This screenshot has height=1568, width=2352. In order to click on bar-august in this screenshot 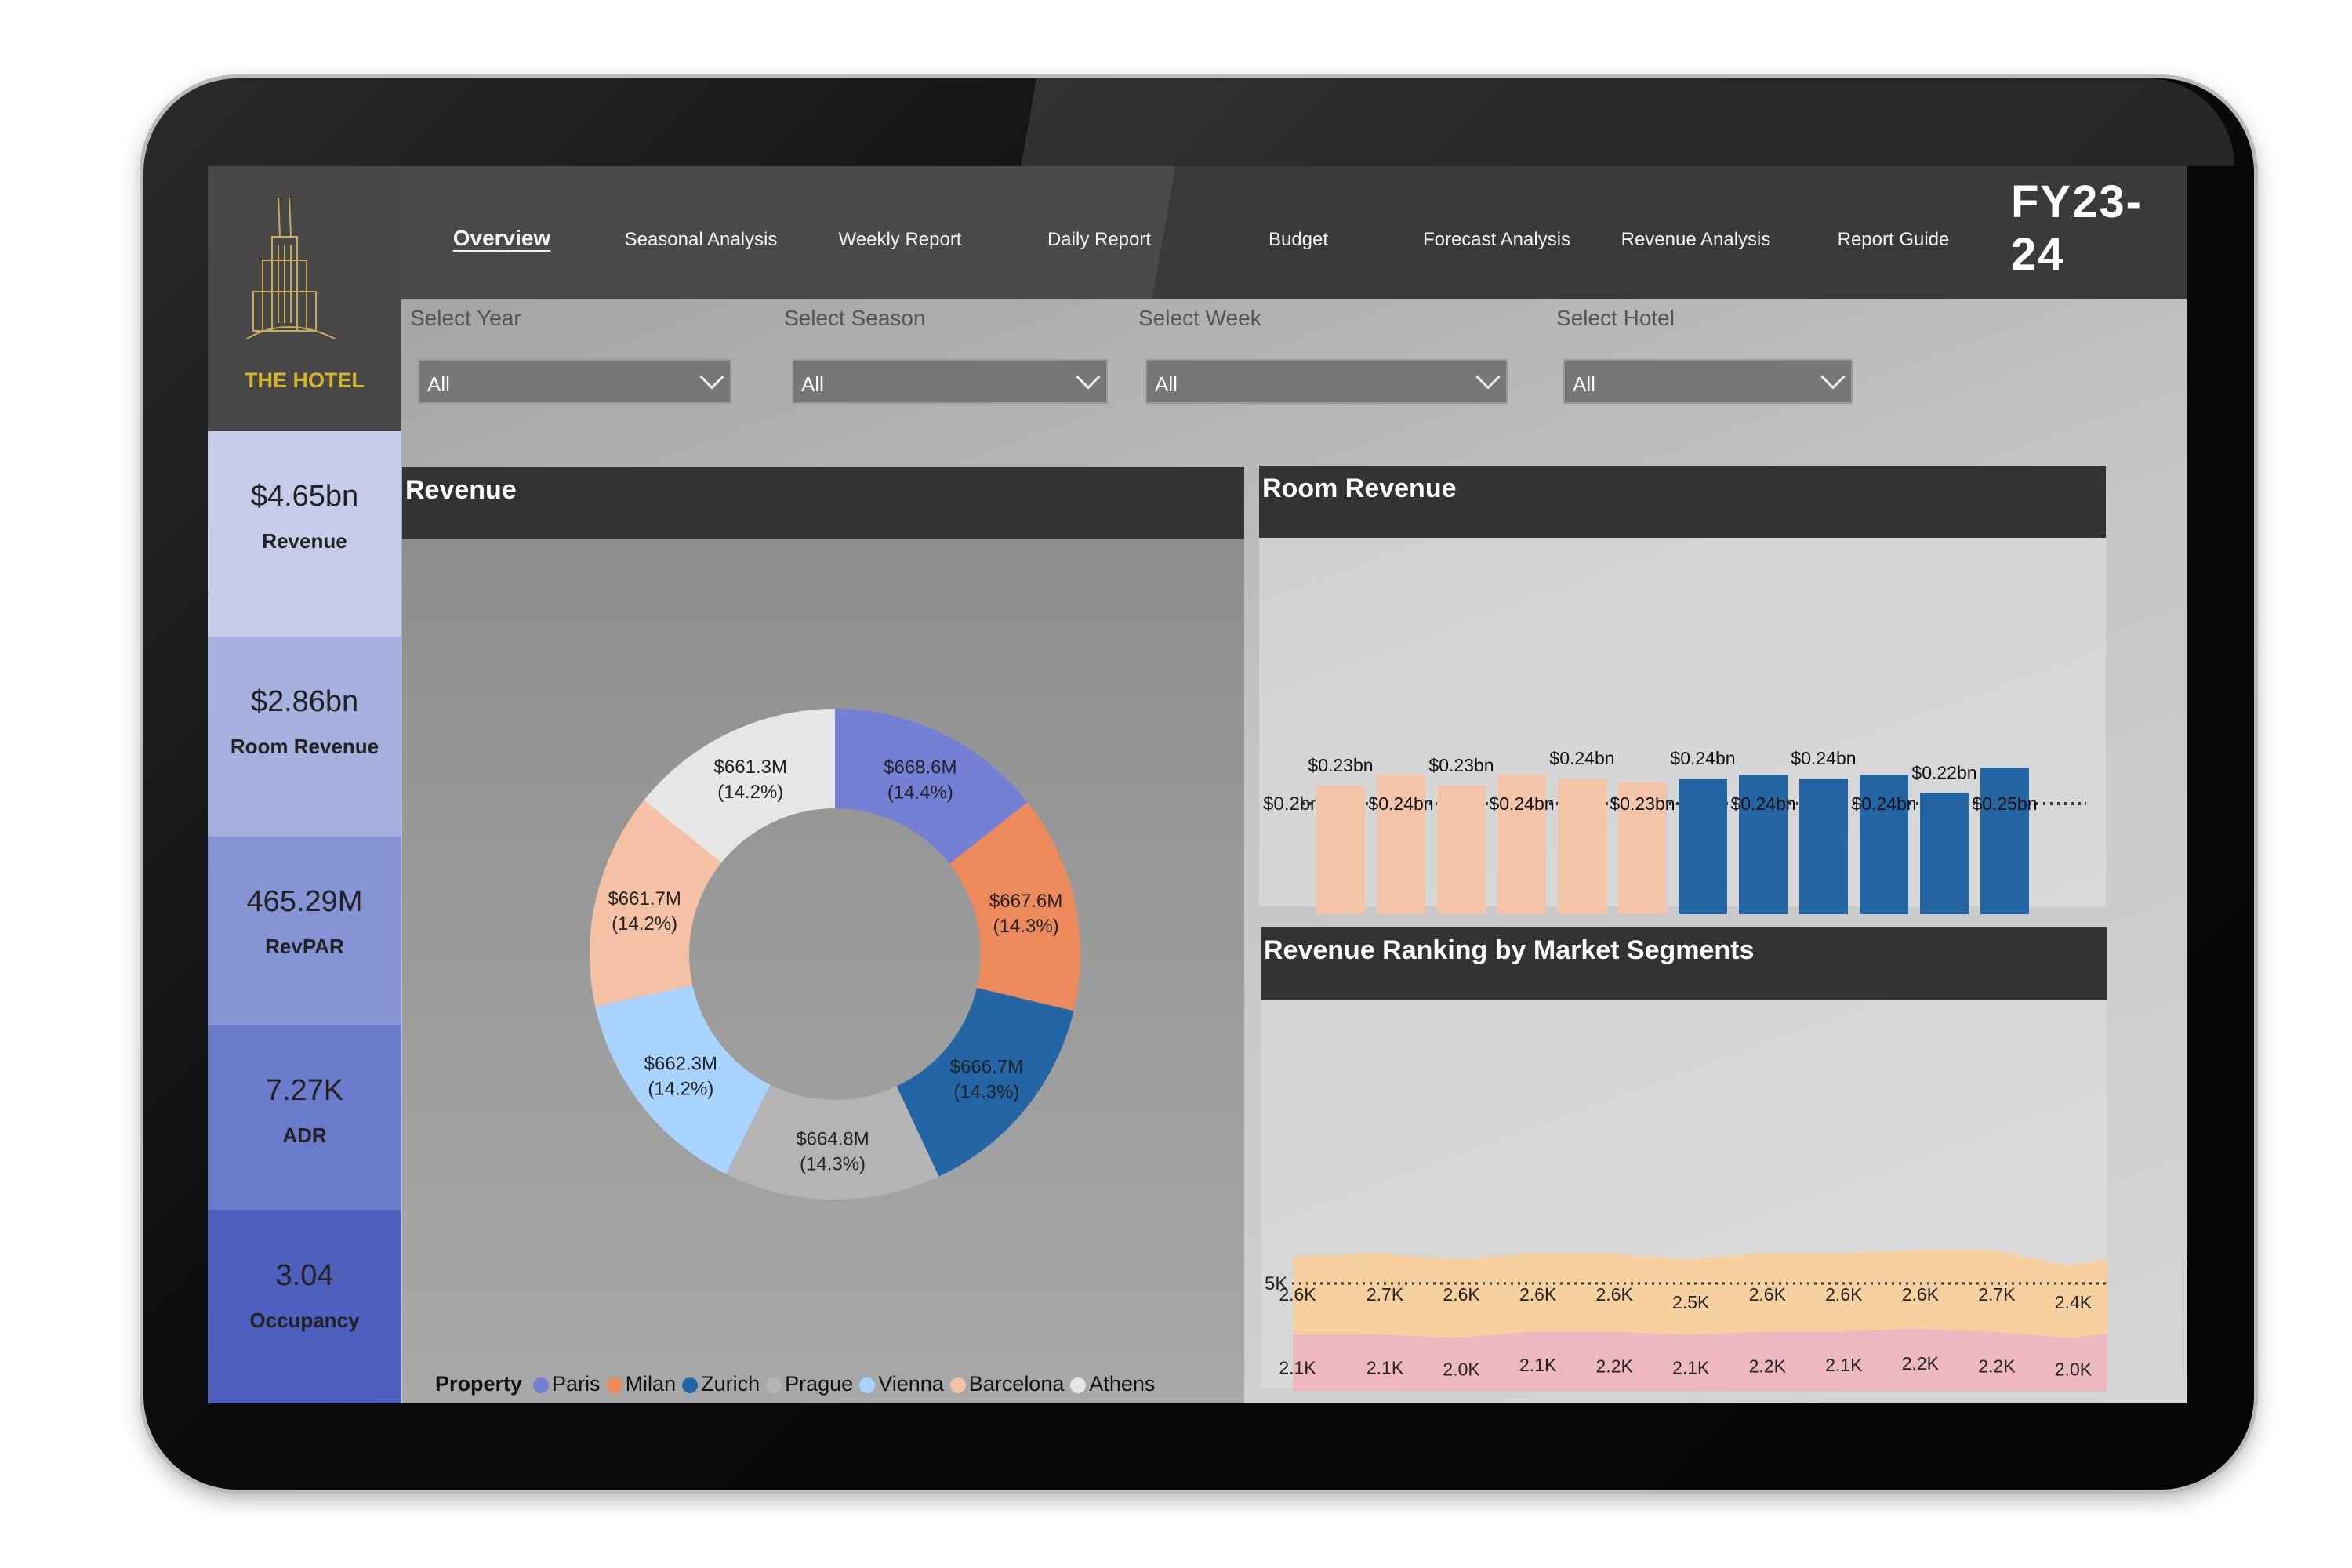, I will do `click(1582, 846)`.